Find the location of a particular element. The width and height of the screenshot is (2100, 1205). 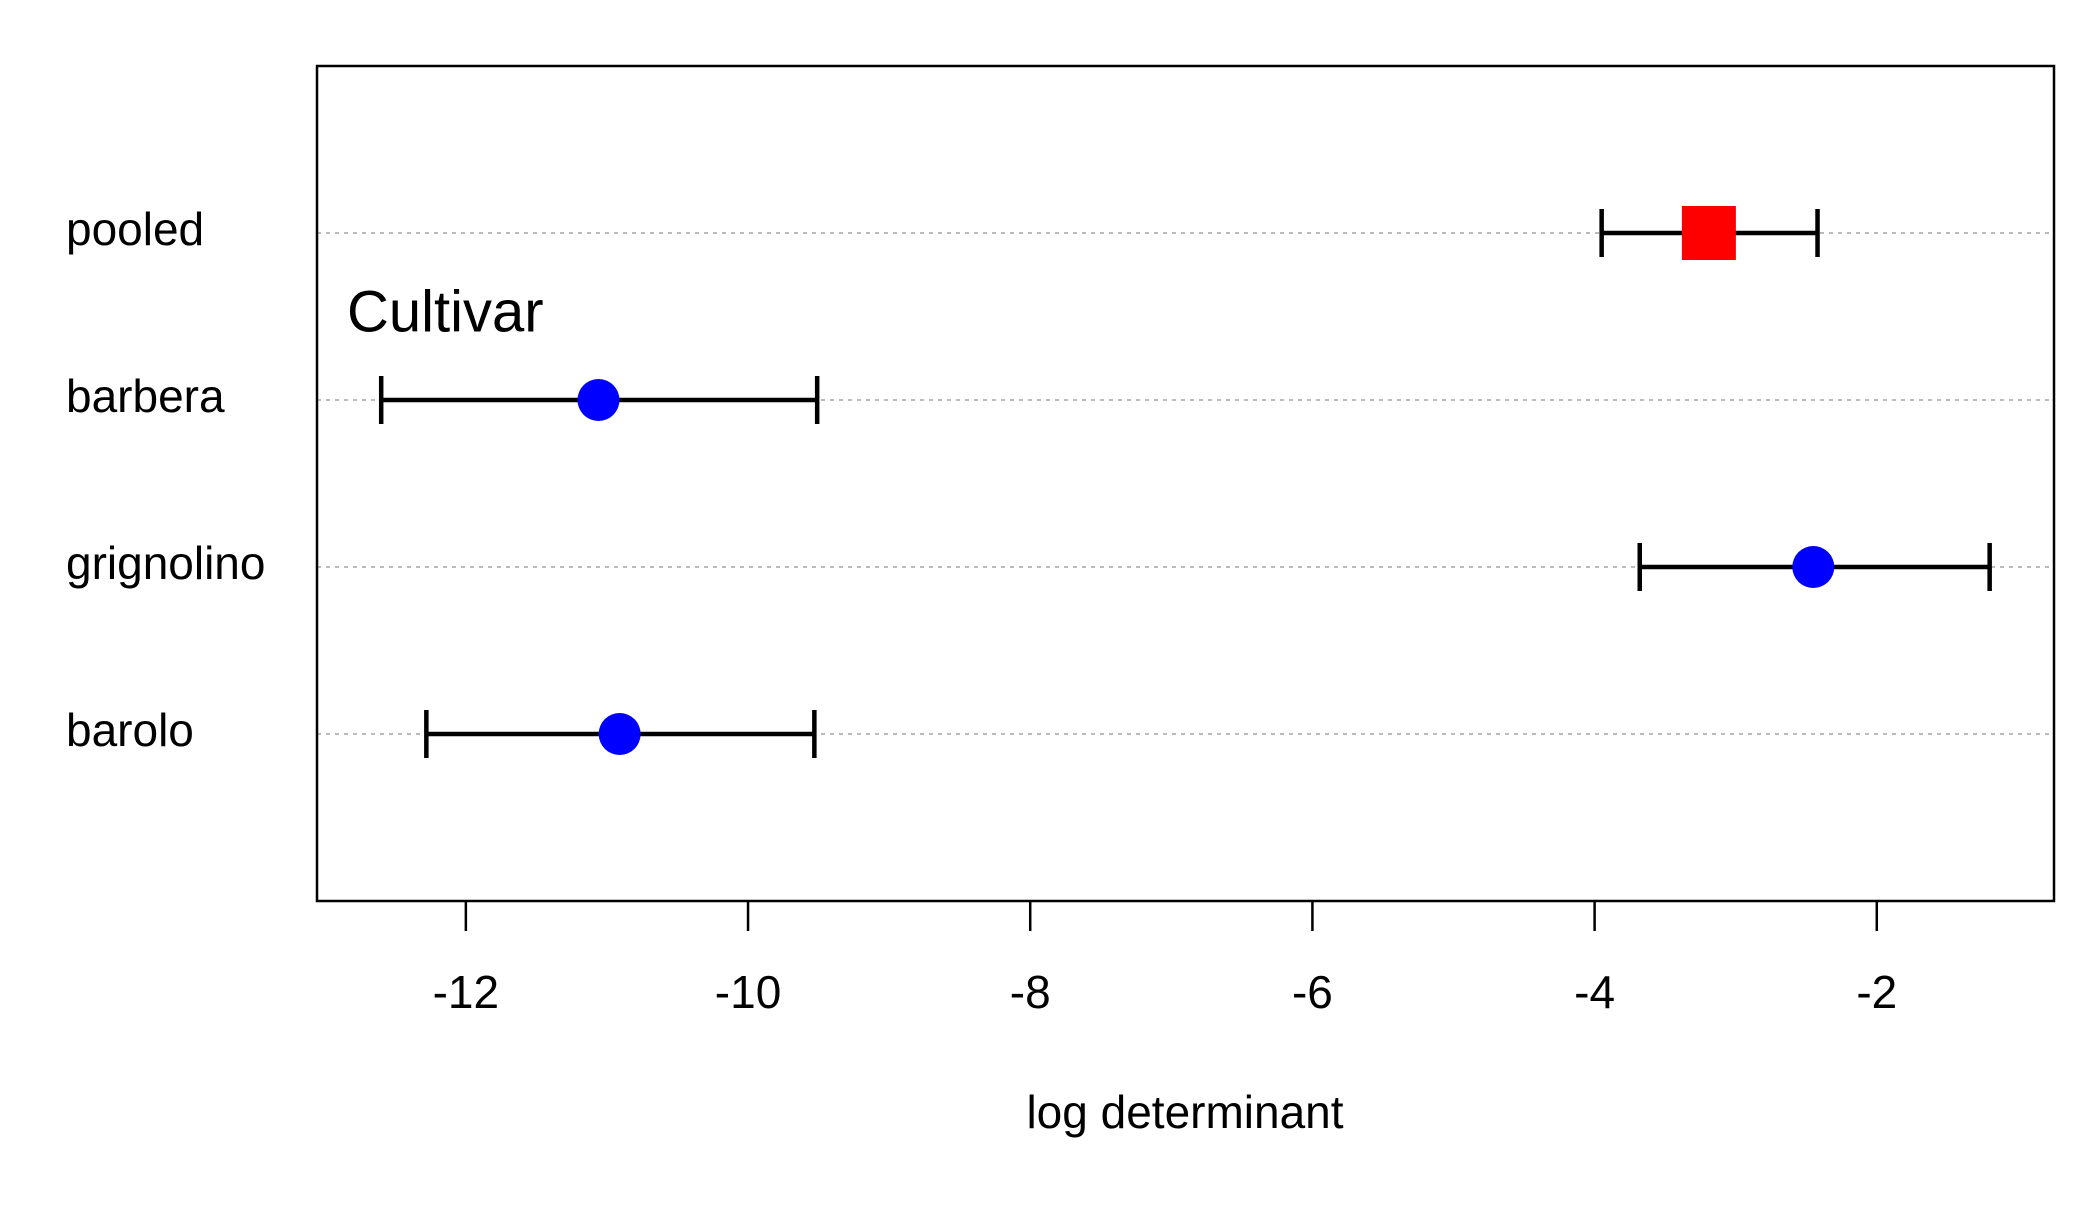

x-tick-label: -8 is located at coordinates (1030, 992).